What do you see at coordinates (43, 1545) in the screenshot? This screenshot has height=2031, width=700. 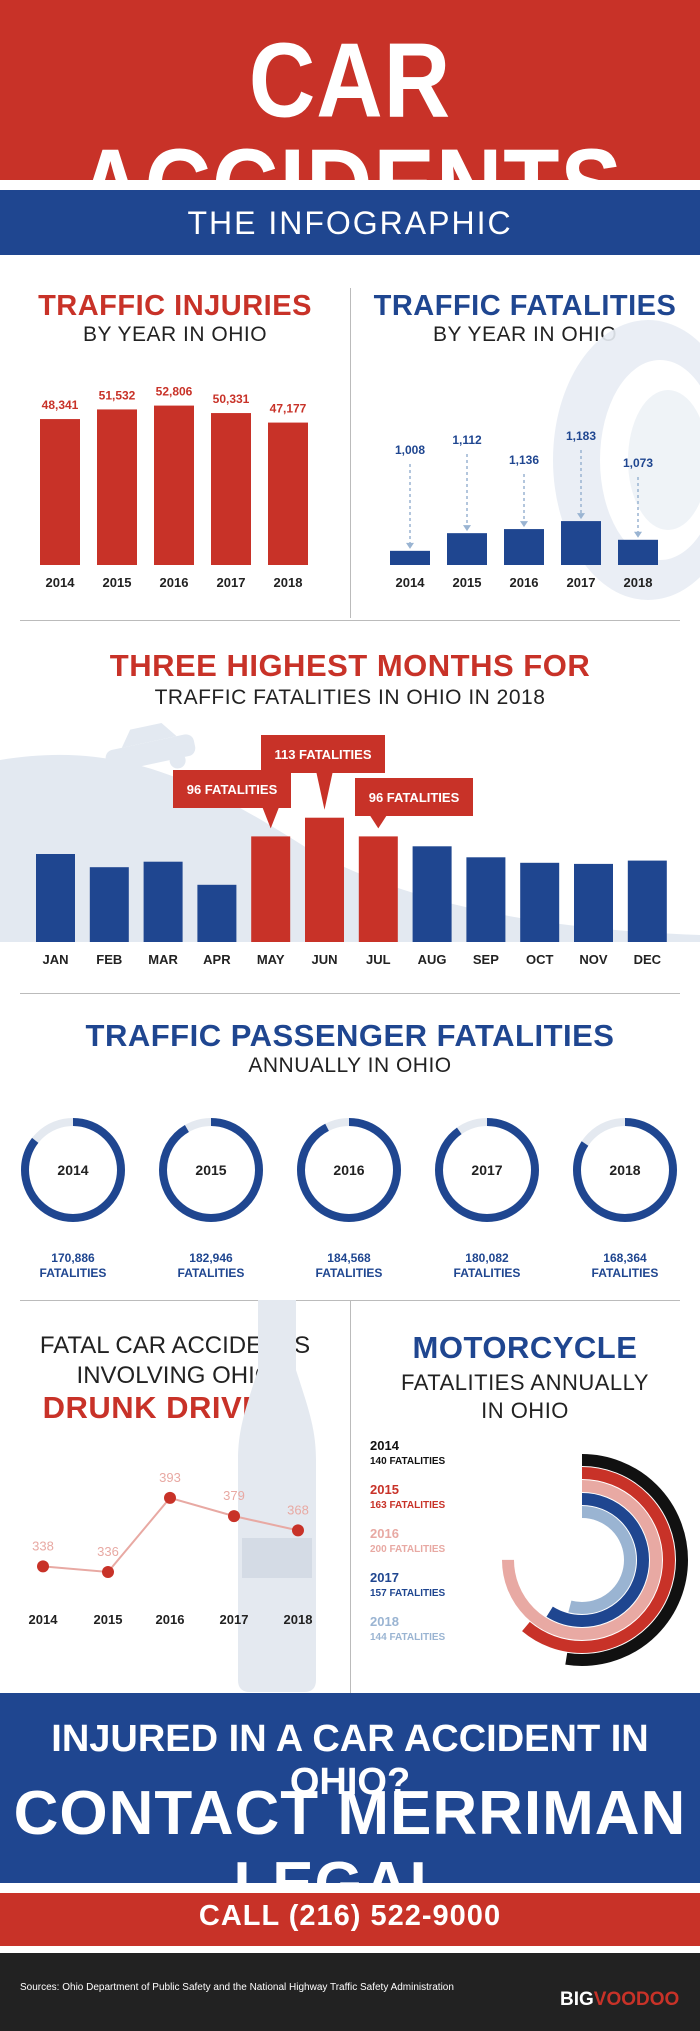 I see `drunk-data-label: 338` at bounding box center [43, 1545].